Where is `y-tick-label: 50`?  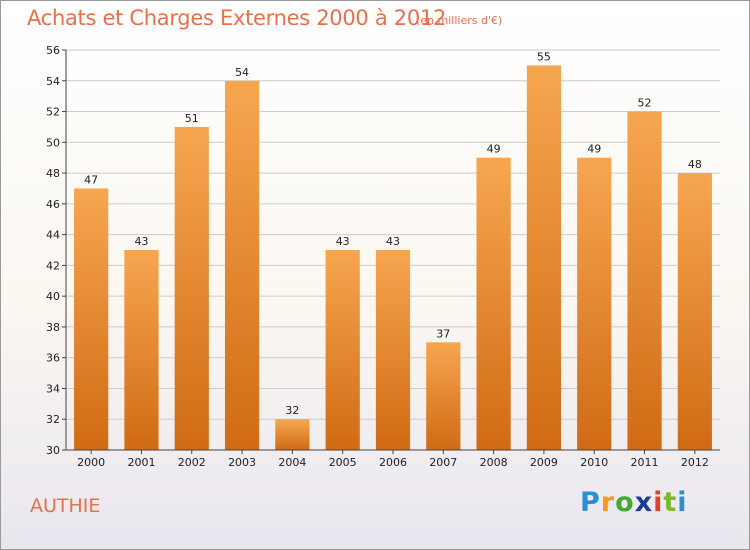
y-tick-label: 50 is located at coordinates (53, 142).